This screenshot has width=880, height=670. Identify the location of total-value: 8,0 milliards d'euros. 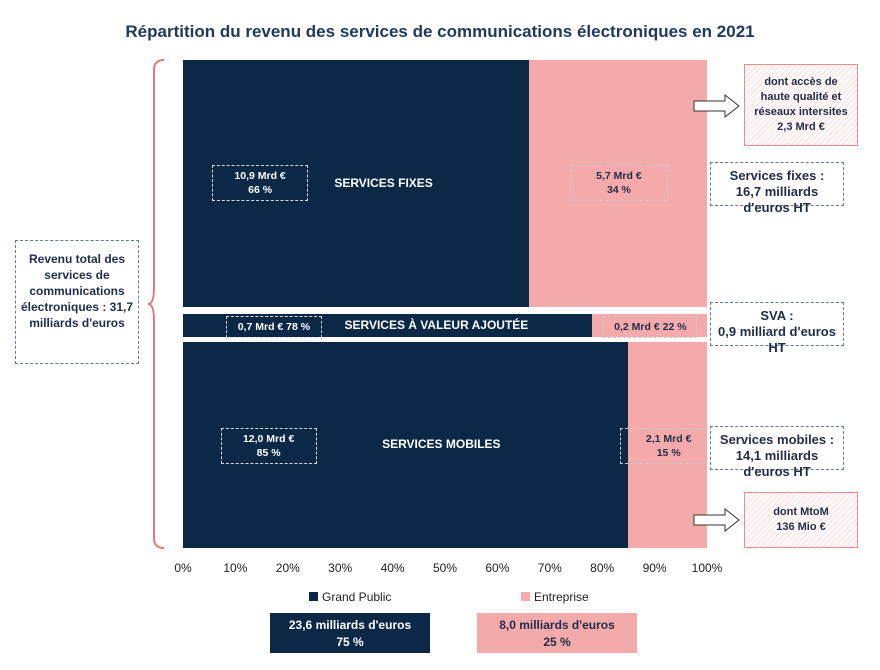
(557, 625).